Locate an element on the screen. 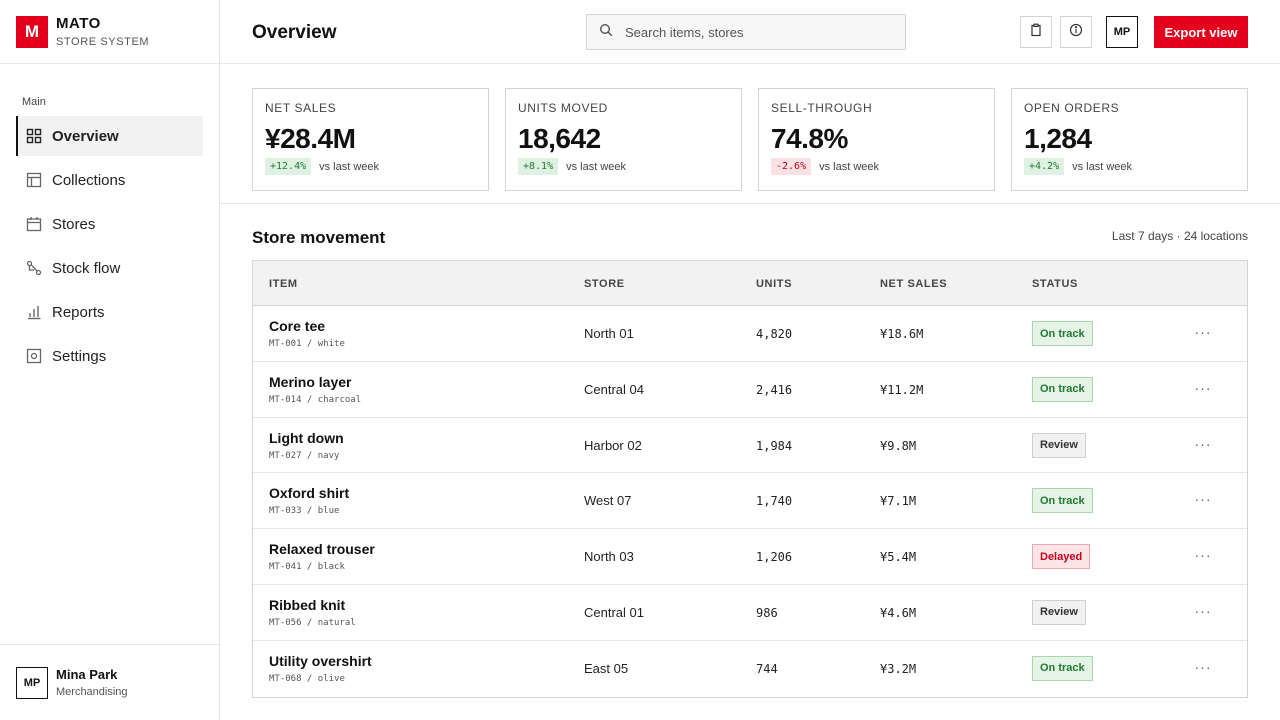  info-button is located at coordinates (1076, 32).